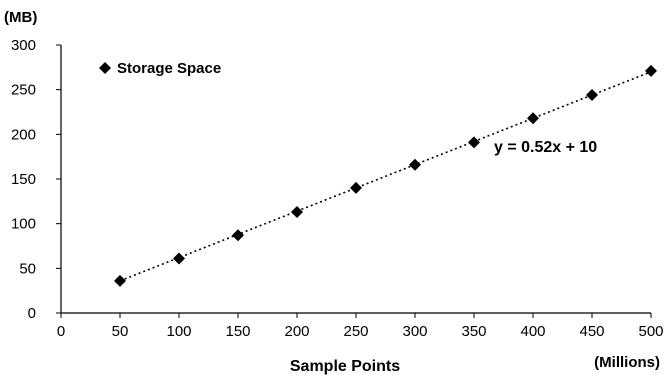  I want to click on x-tick-label: 0, so click(61, 331).